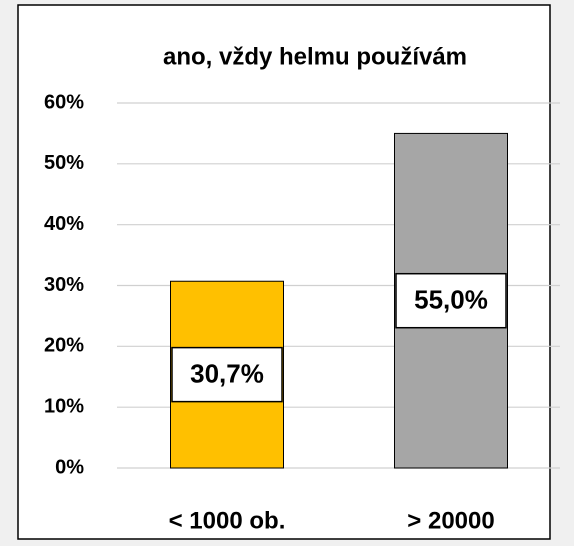 Image resolution: width=574 pixels, height=546 pixels. What do you see at coordinates (450, 520) in the screenshot?
I see `x-tick-label: > 20000` at bounding box center [450, 520].